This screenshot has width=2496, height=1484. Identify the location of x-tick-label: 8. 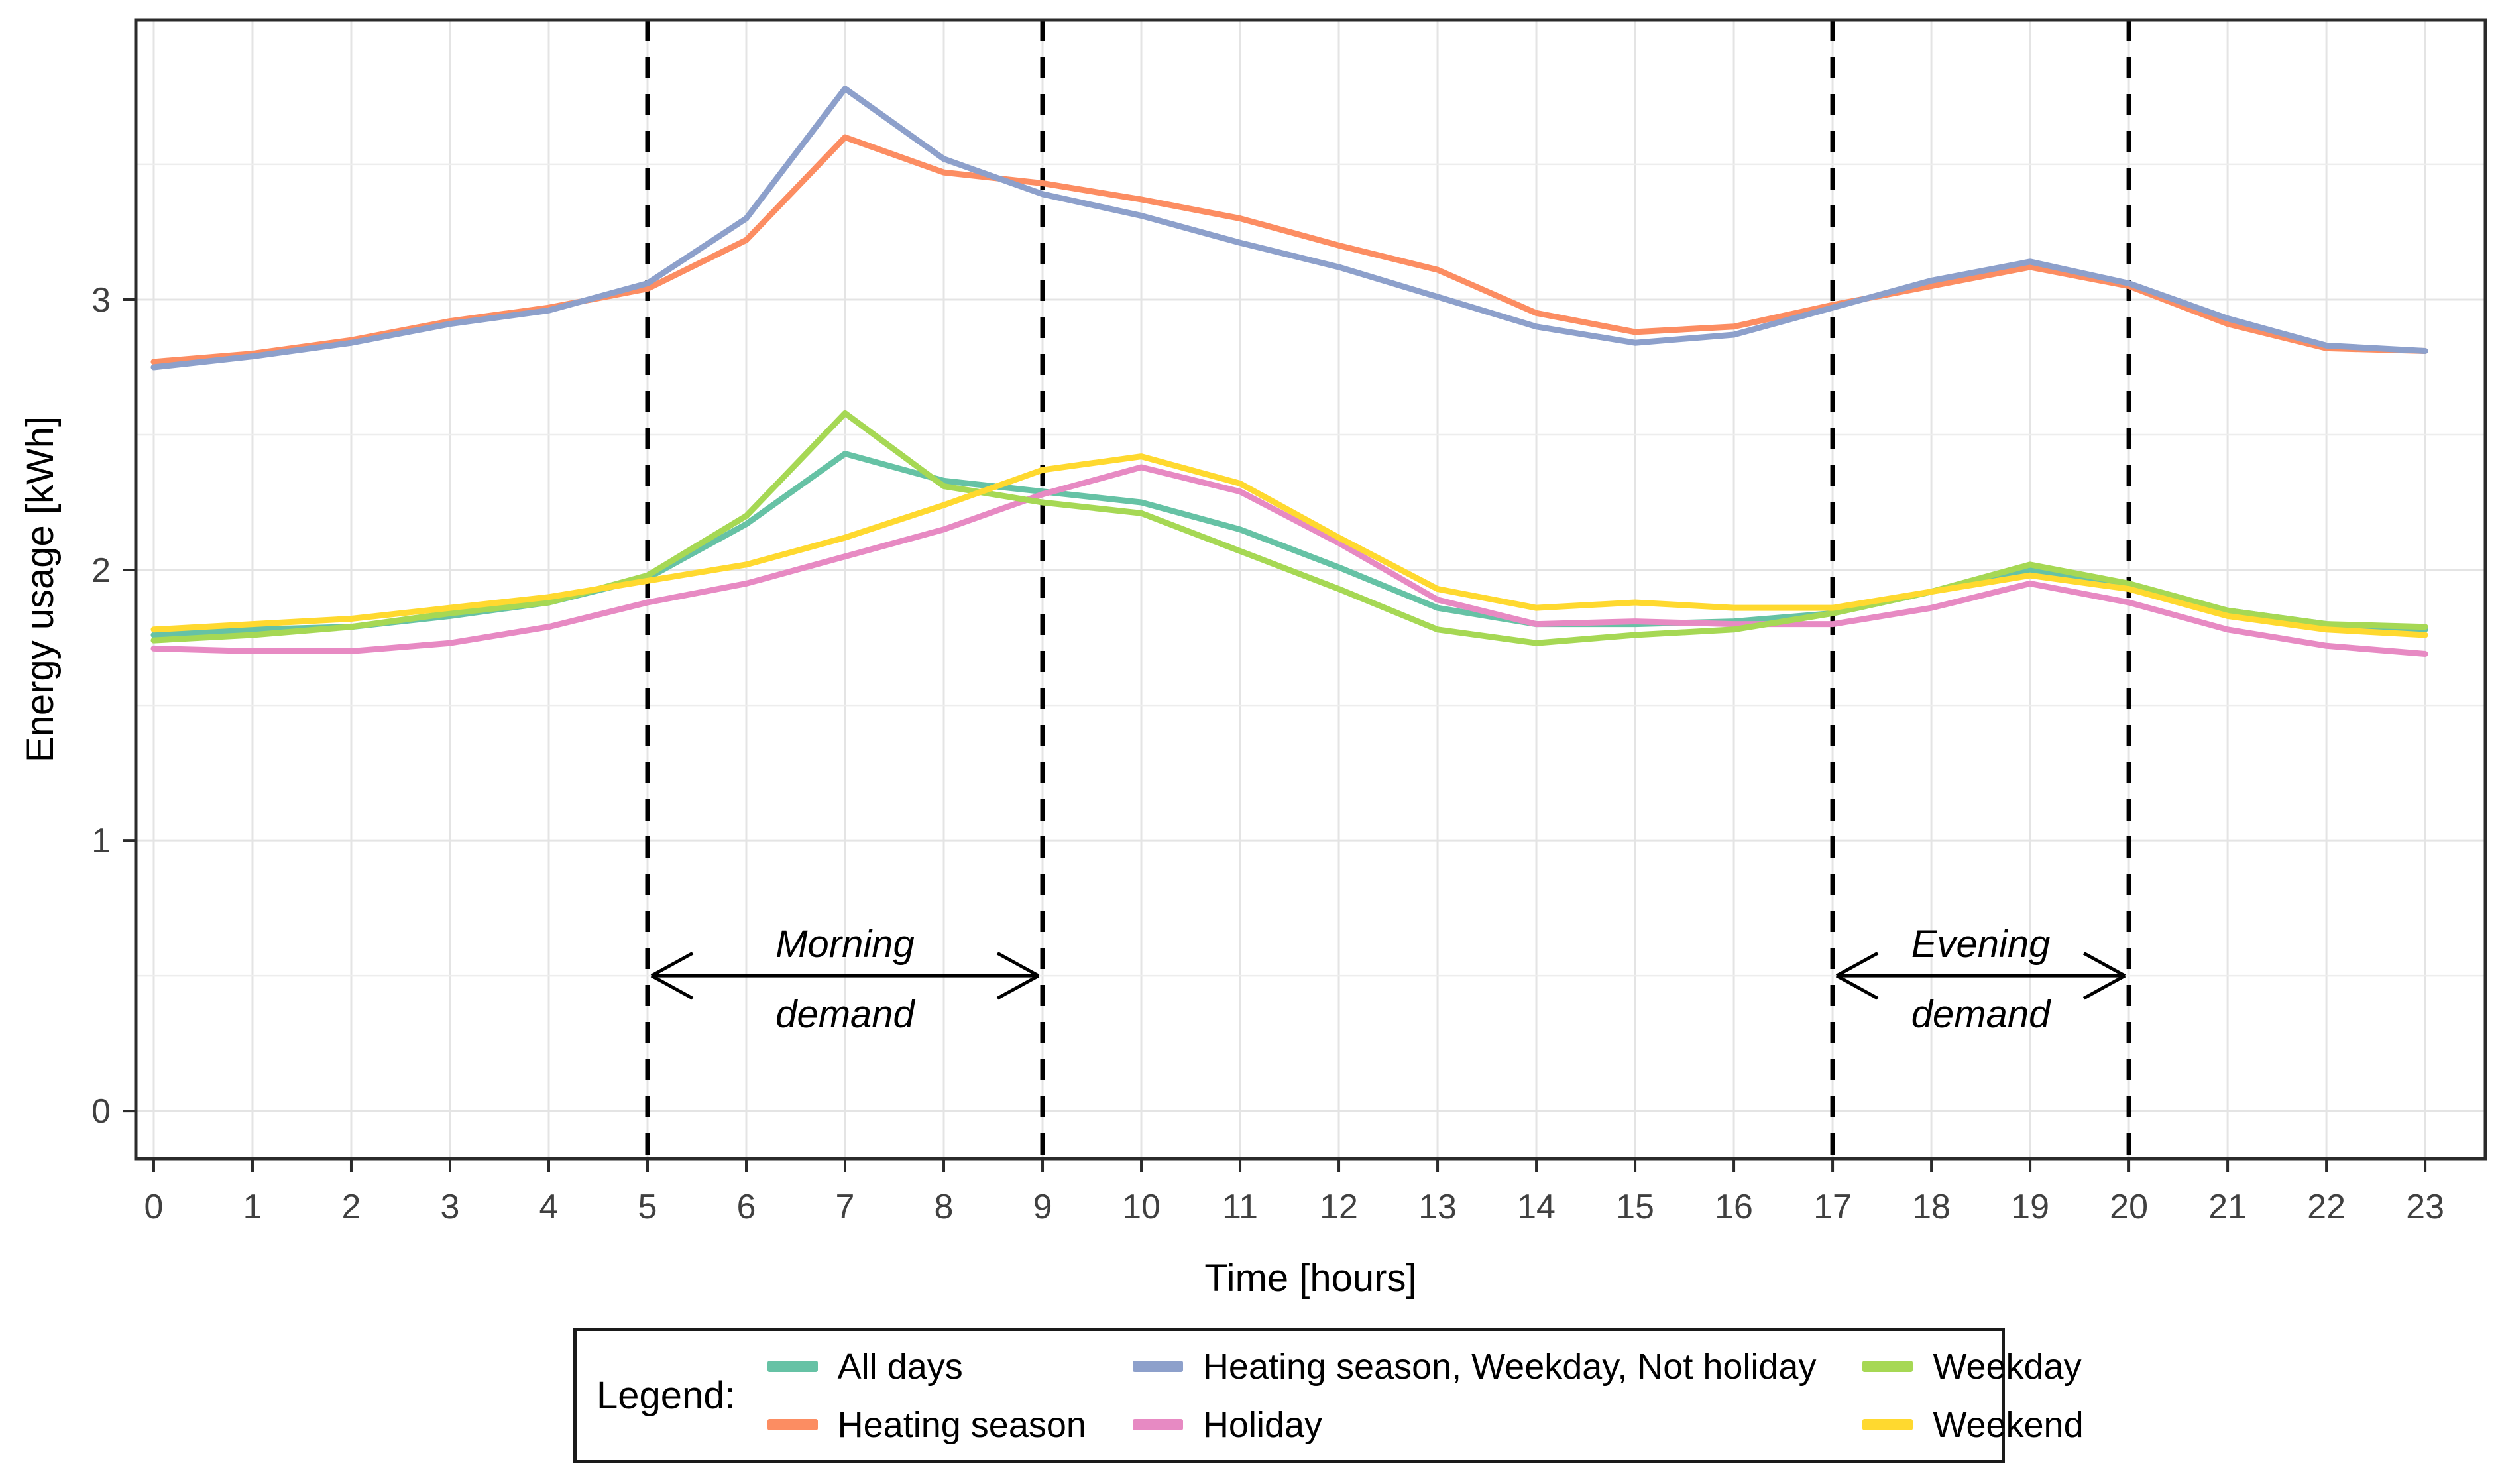
(944, 1207).